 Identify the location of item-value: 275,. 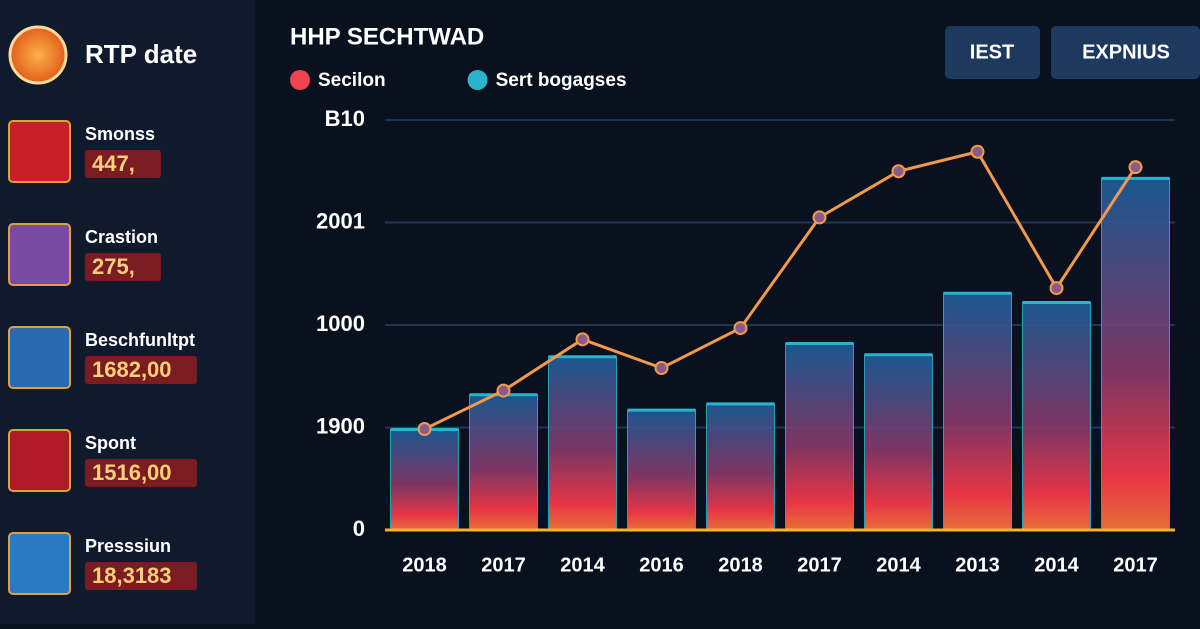
(113, 266).